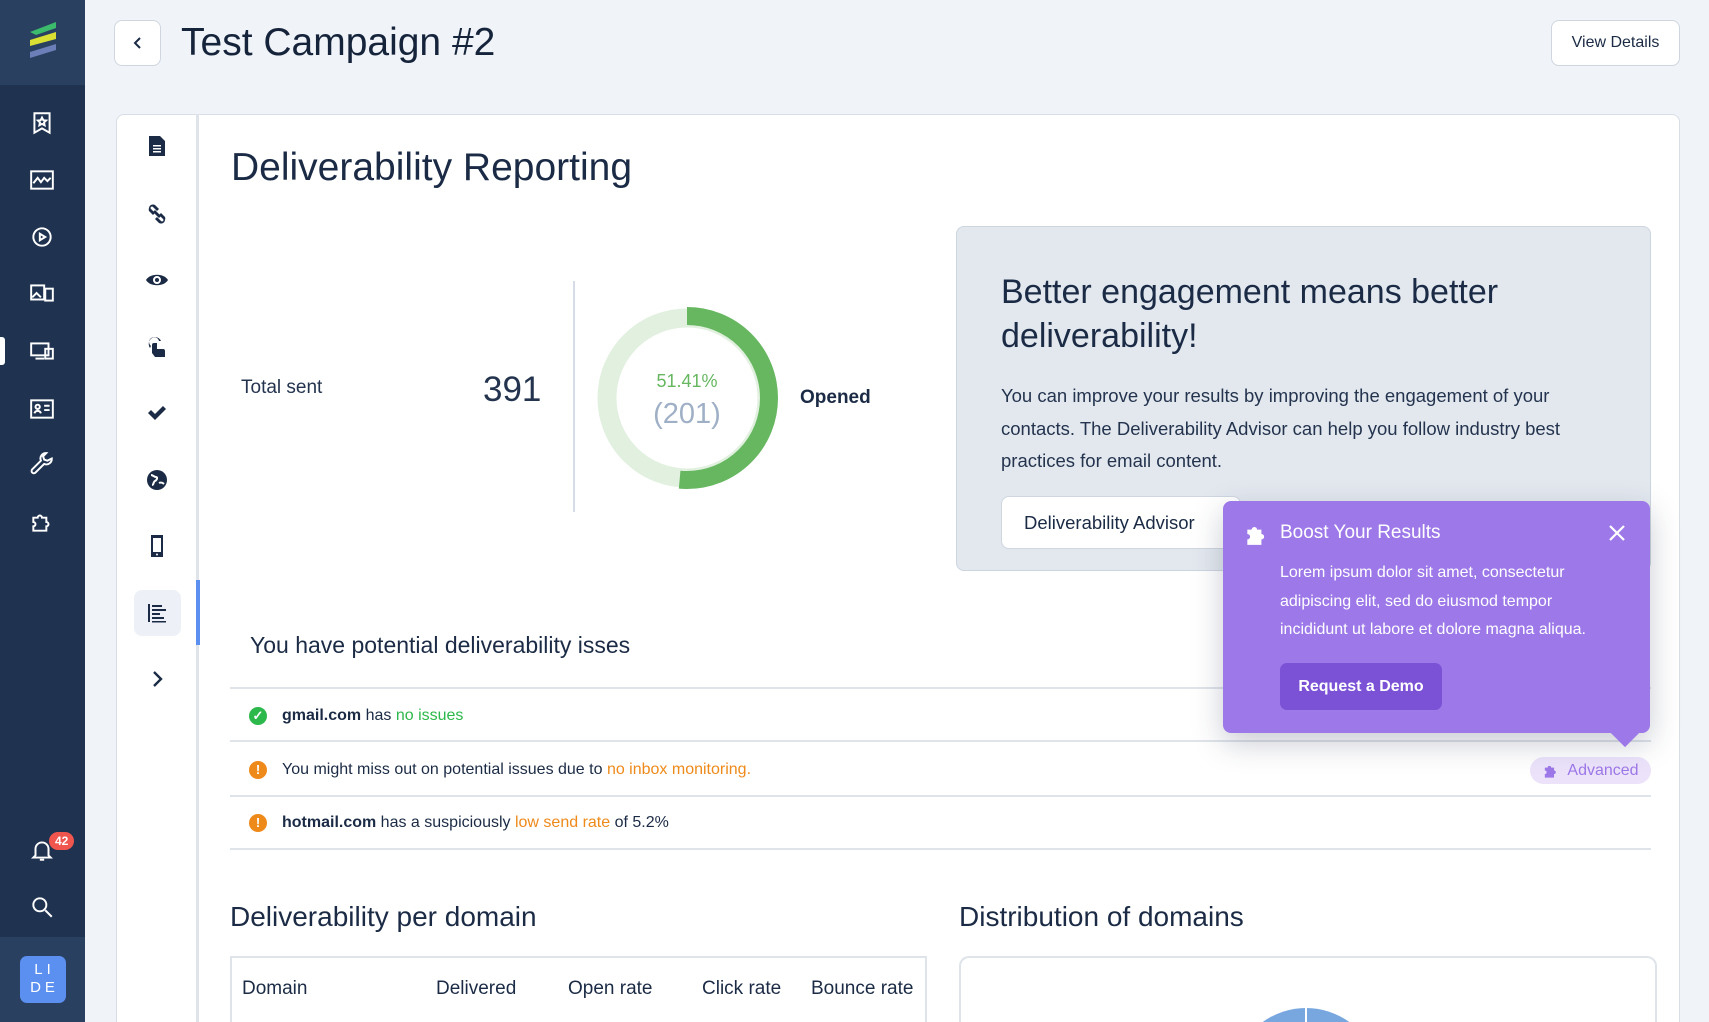  Describe the element at coordinates (1250, 292) in the screenshot. I see `heading-line: Better engagement means better` at that location.